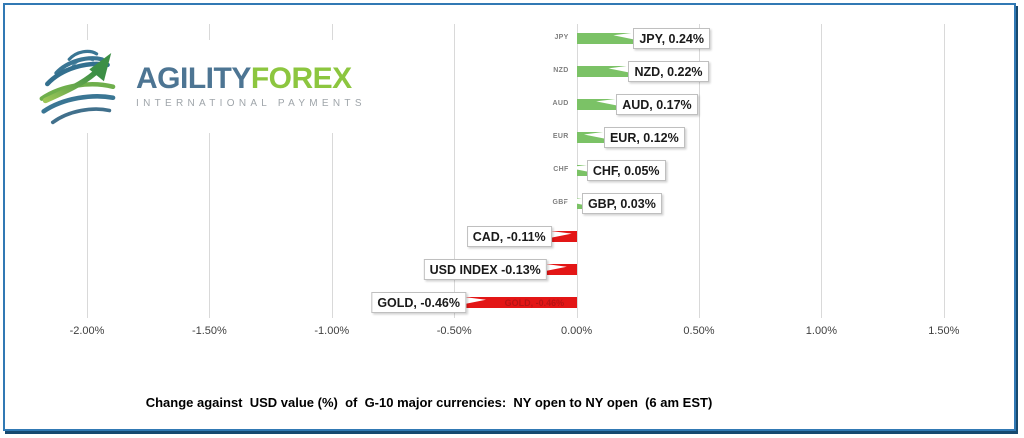  Describe the element at coordinates (534, 303) in the screenshot. I see `gold-ghost-label: GOLD, -0.46%` at that location.